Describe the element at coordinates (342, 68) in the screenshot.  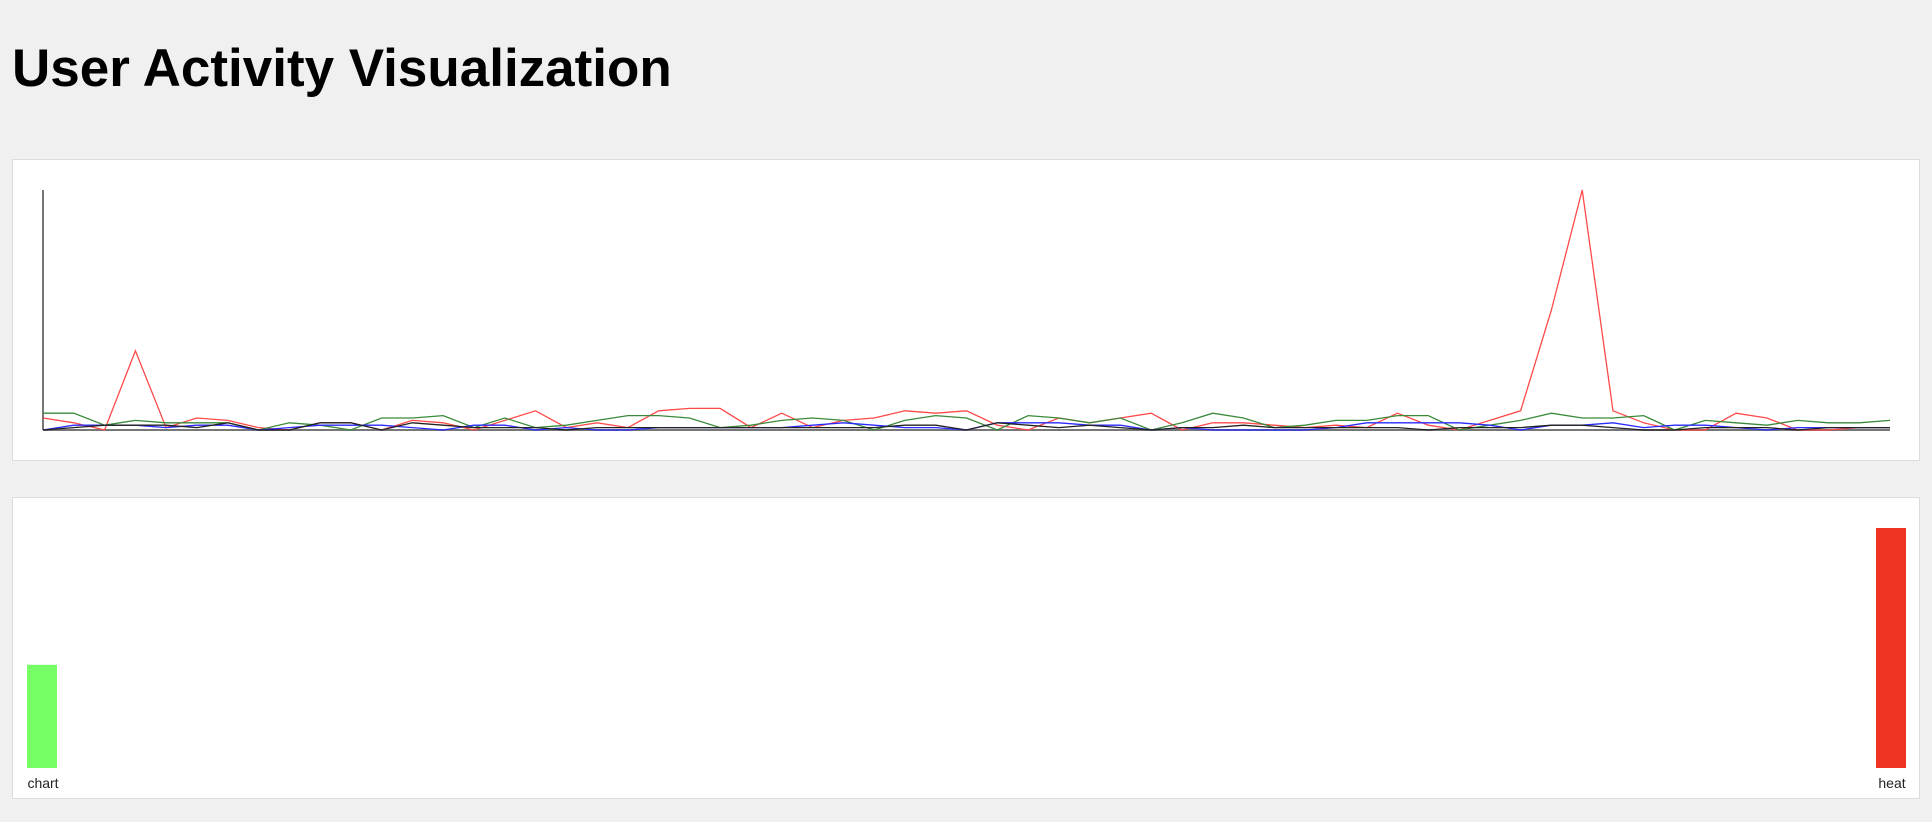
I see `page-title: User Activity Visualization` at that location.